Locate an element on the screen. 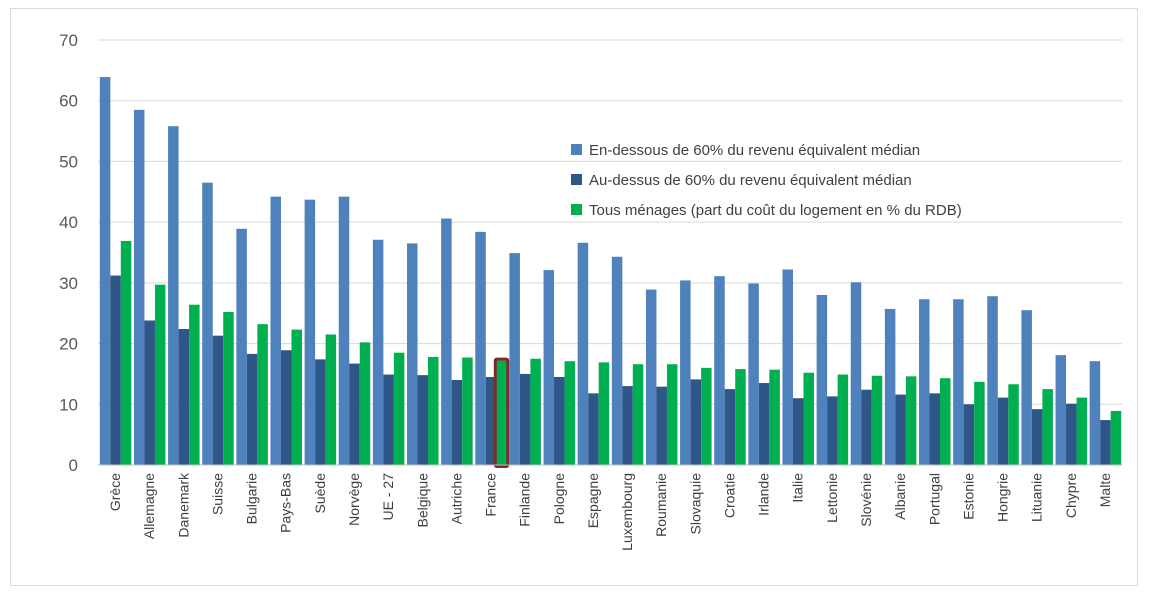  x-tick-label: Danemark is located at coordinates (183, 505).